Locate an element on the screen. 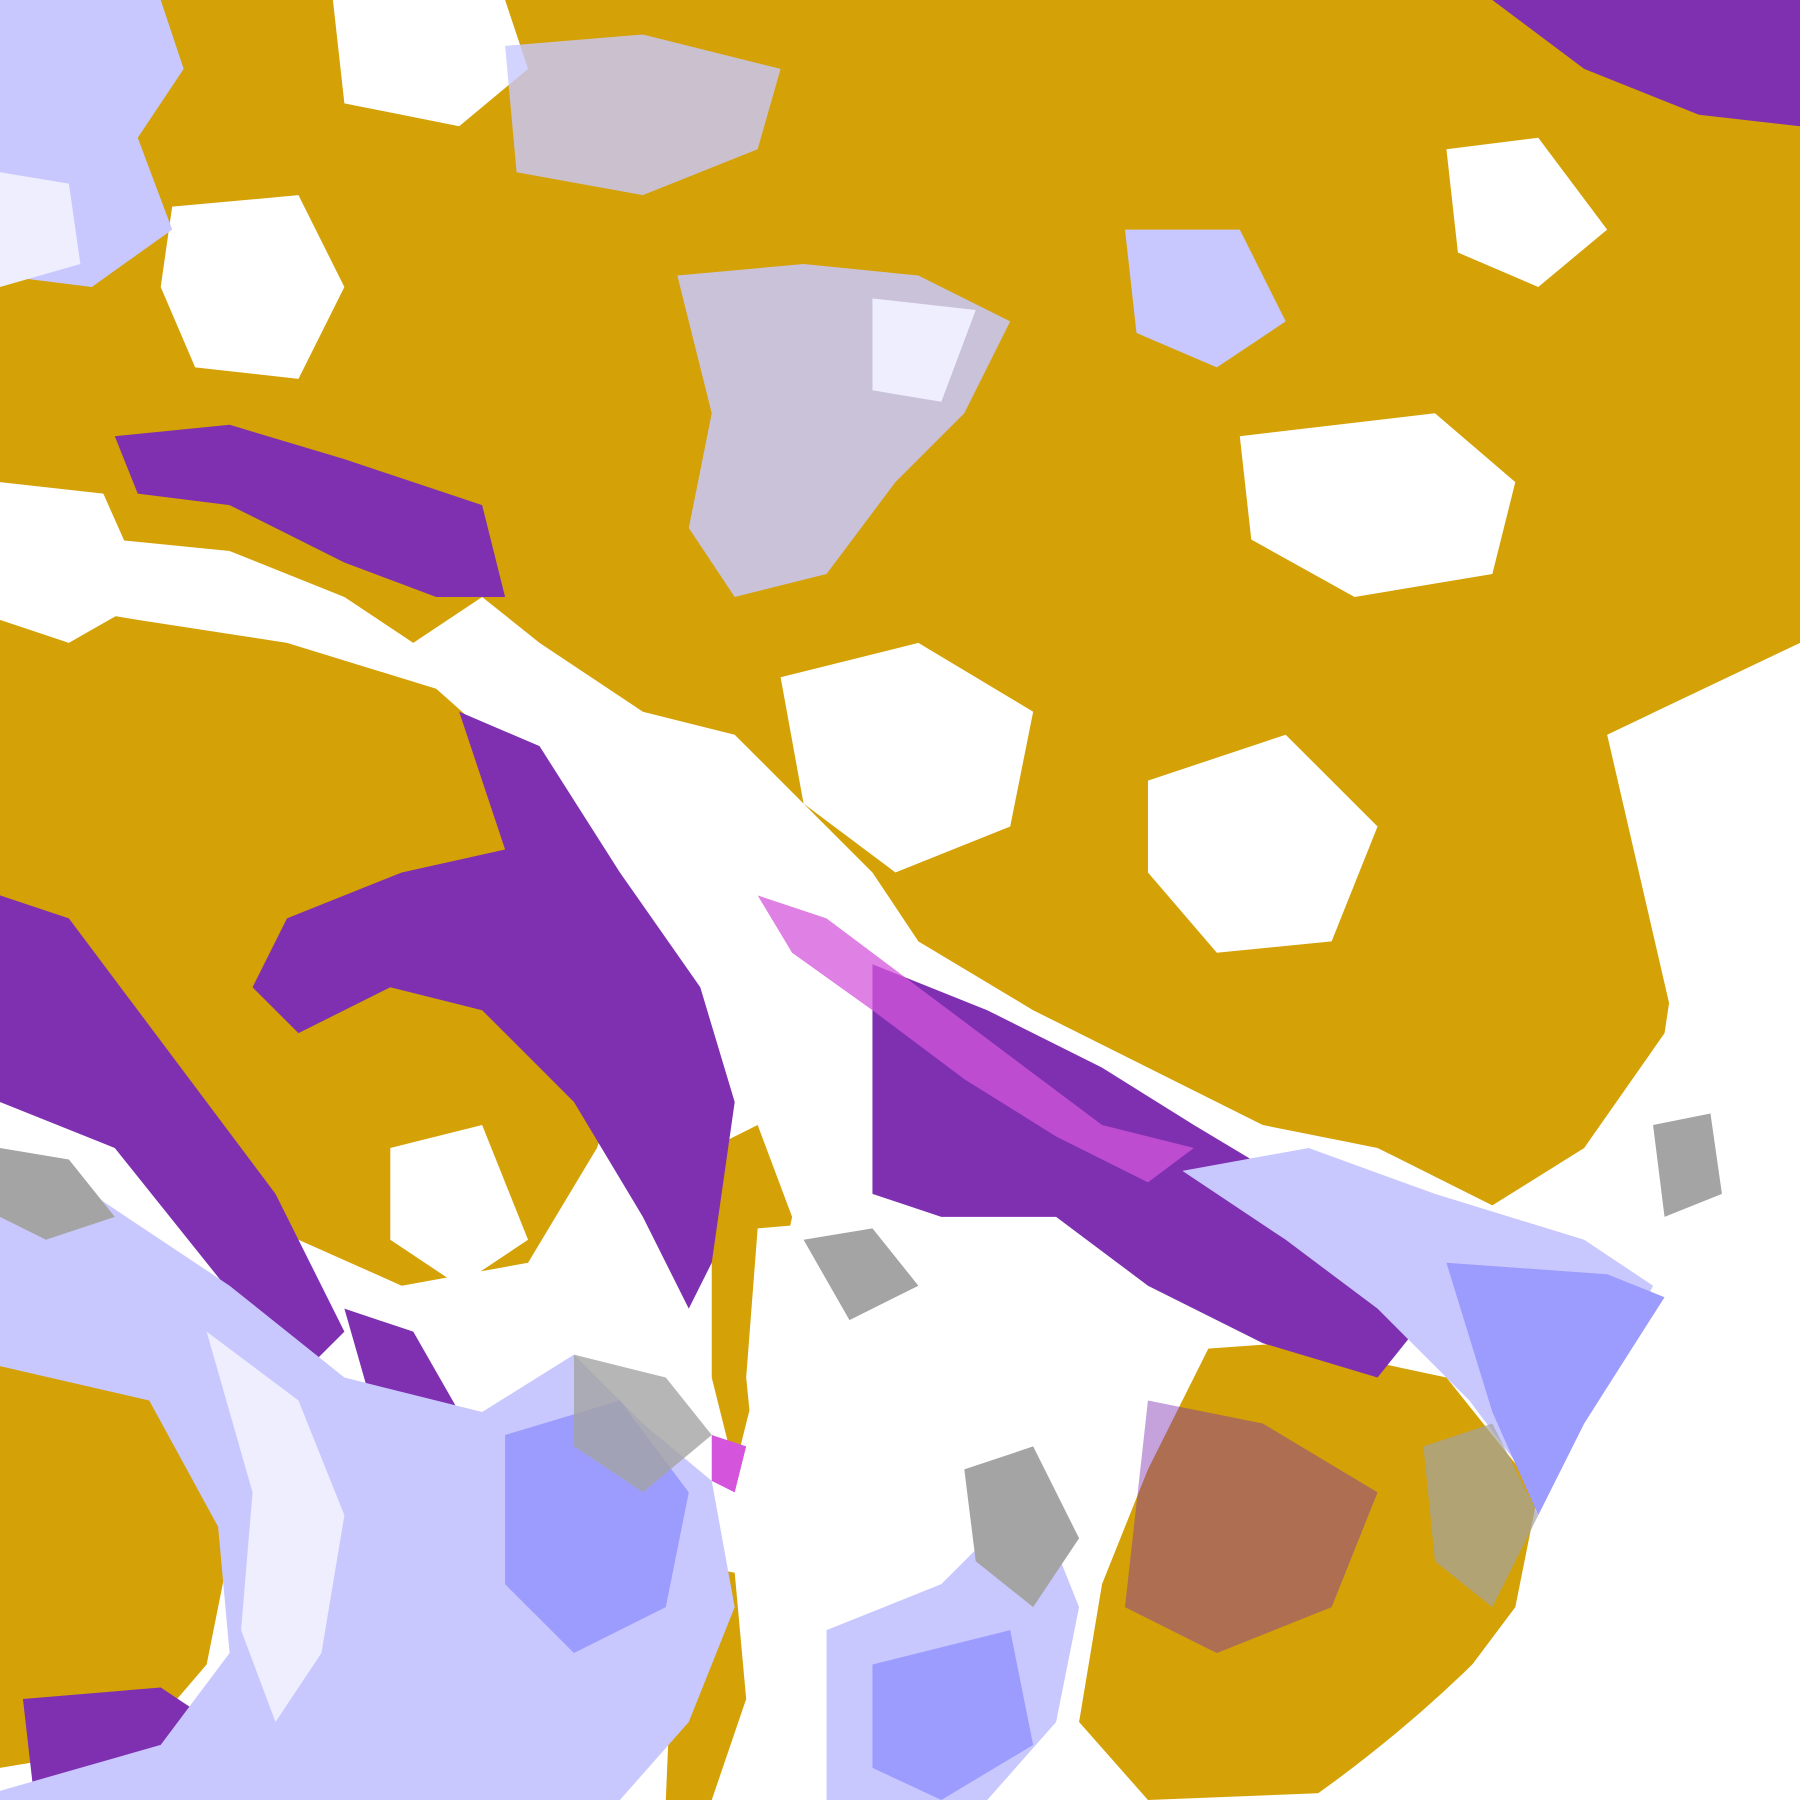 Image resolution: width=1800 pixels, height=1800 pixels. earth-limb-space is located at coordinates (1554, 1462).